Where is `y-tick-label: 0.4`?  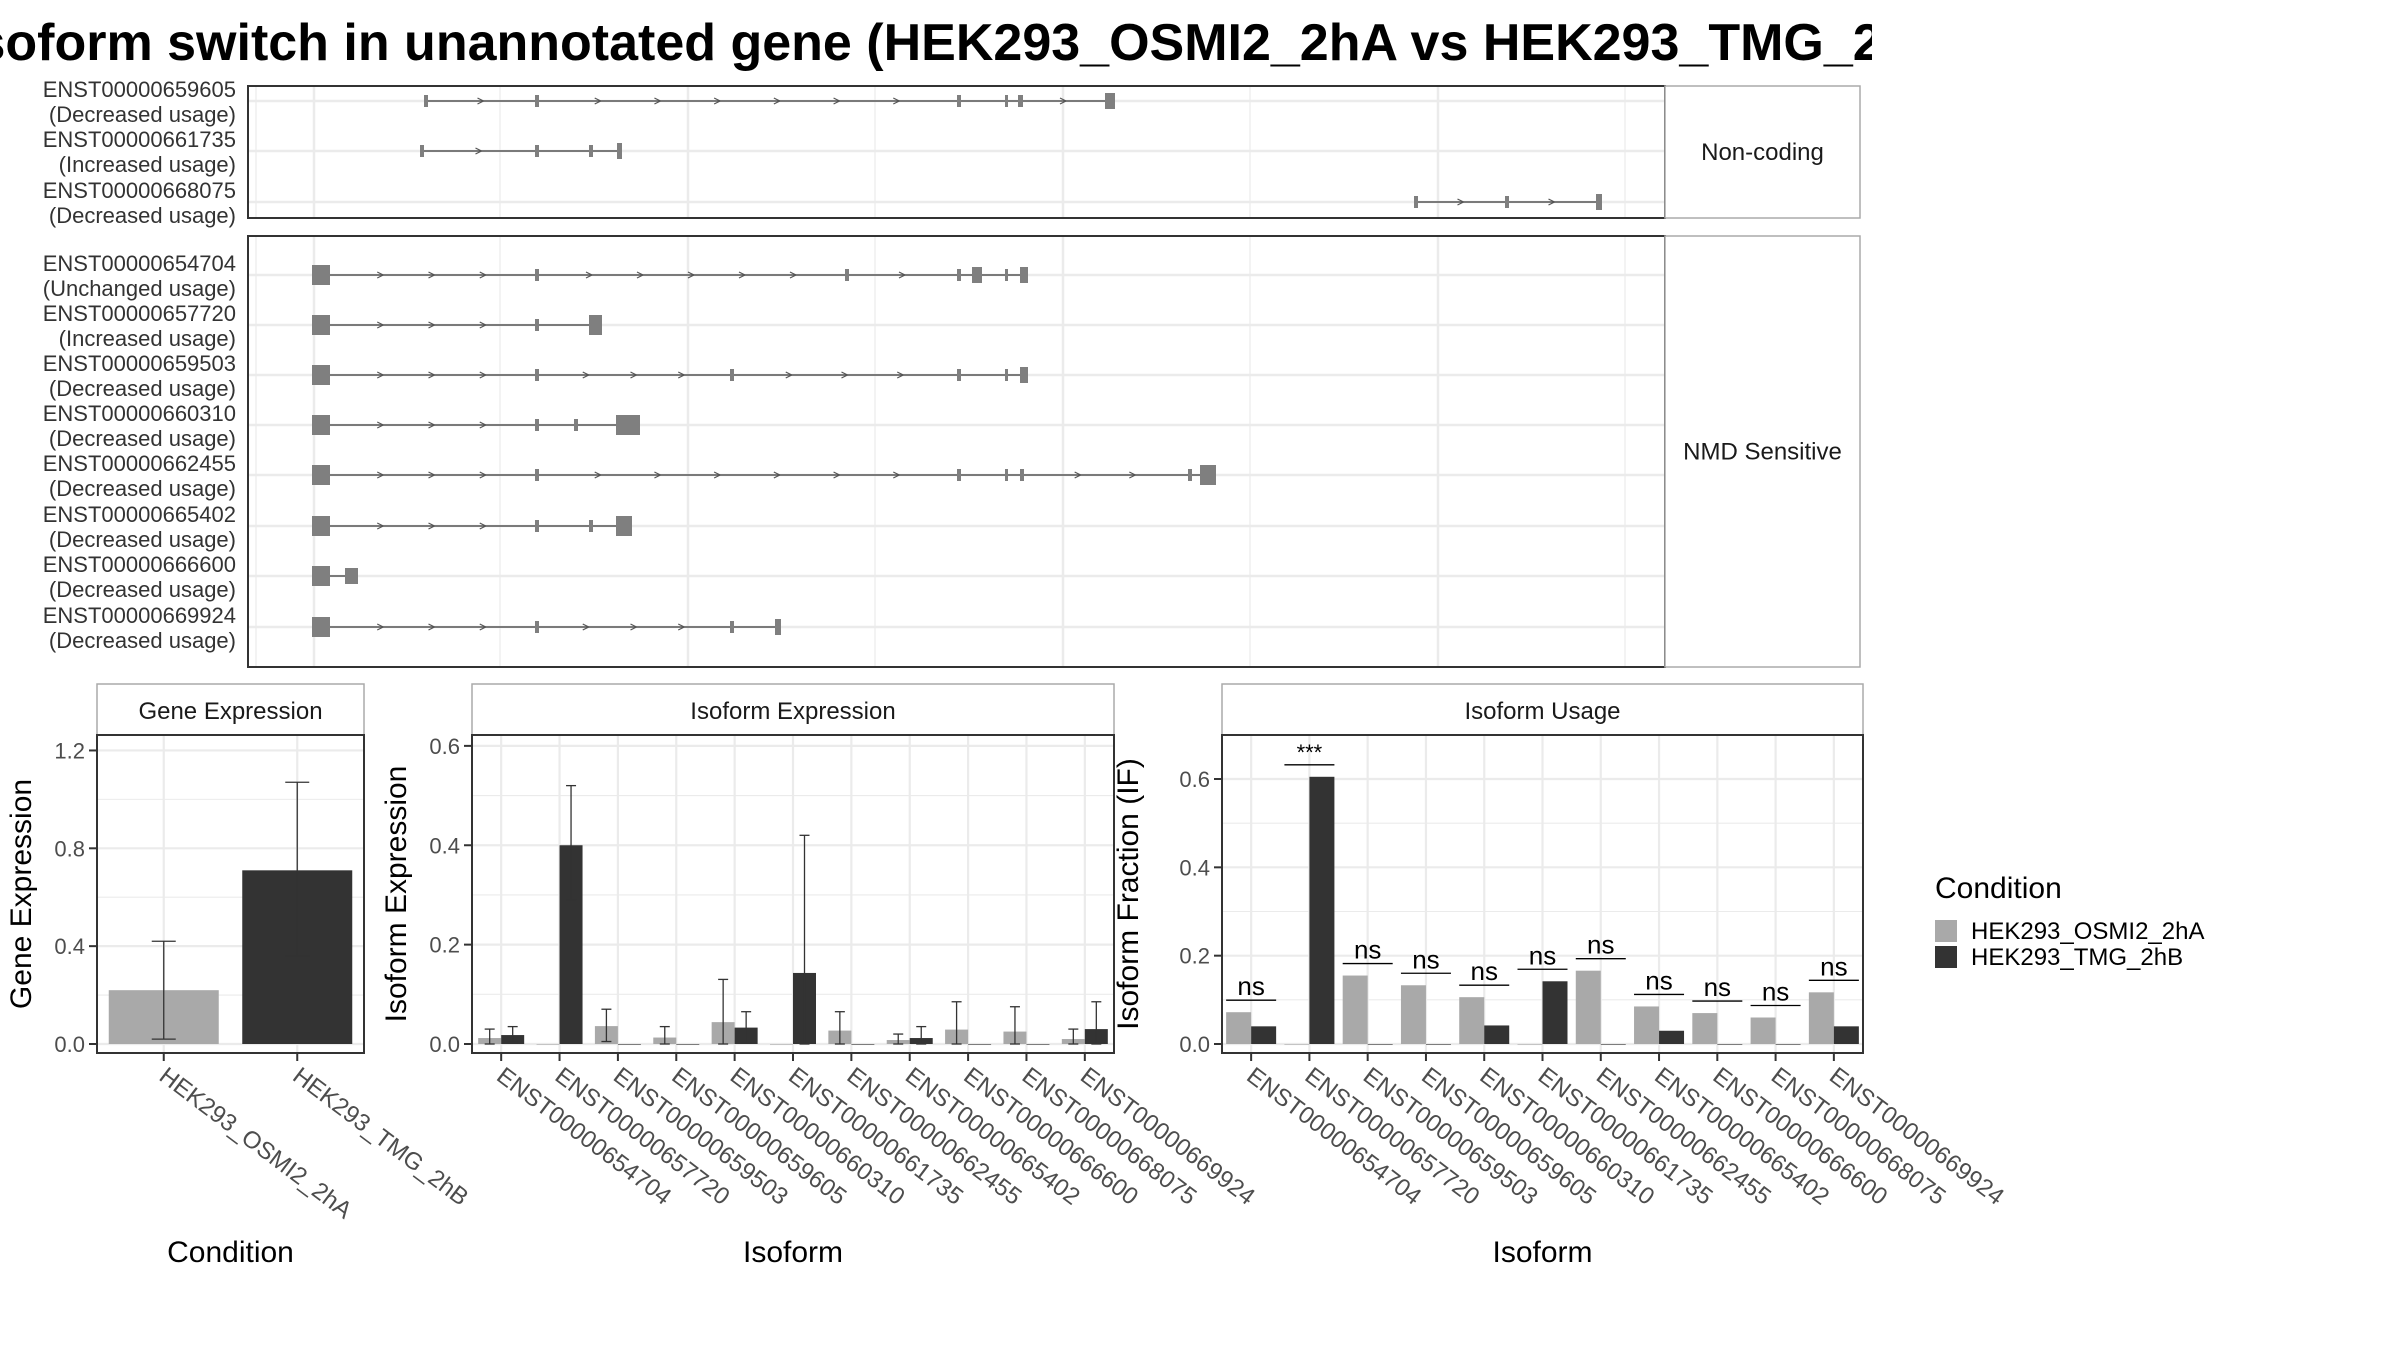
y-tick-label: 0.4 is located at coordinates (444, 845).